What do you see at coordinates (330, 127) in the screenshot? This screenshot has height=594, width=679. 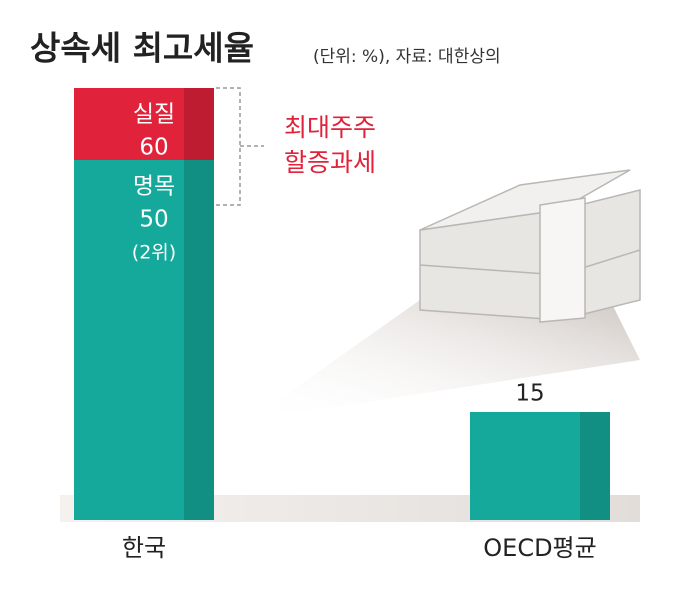 I see `annotation: 최대주주` at bounding box center [330, 127].